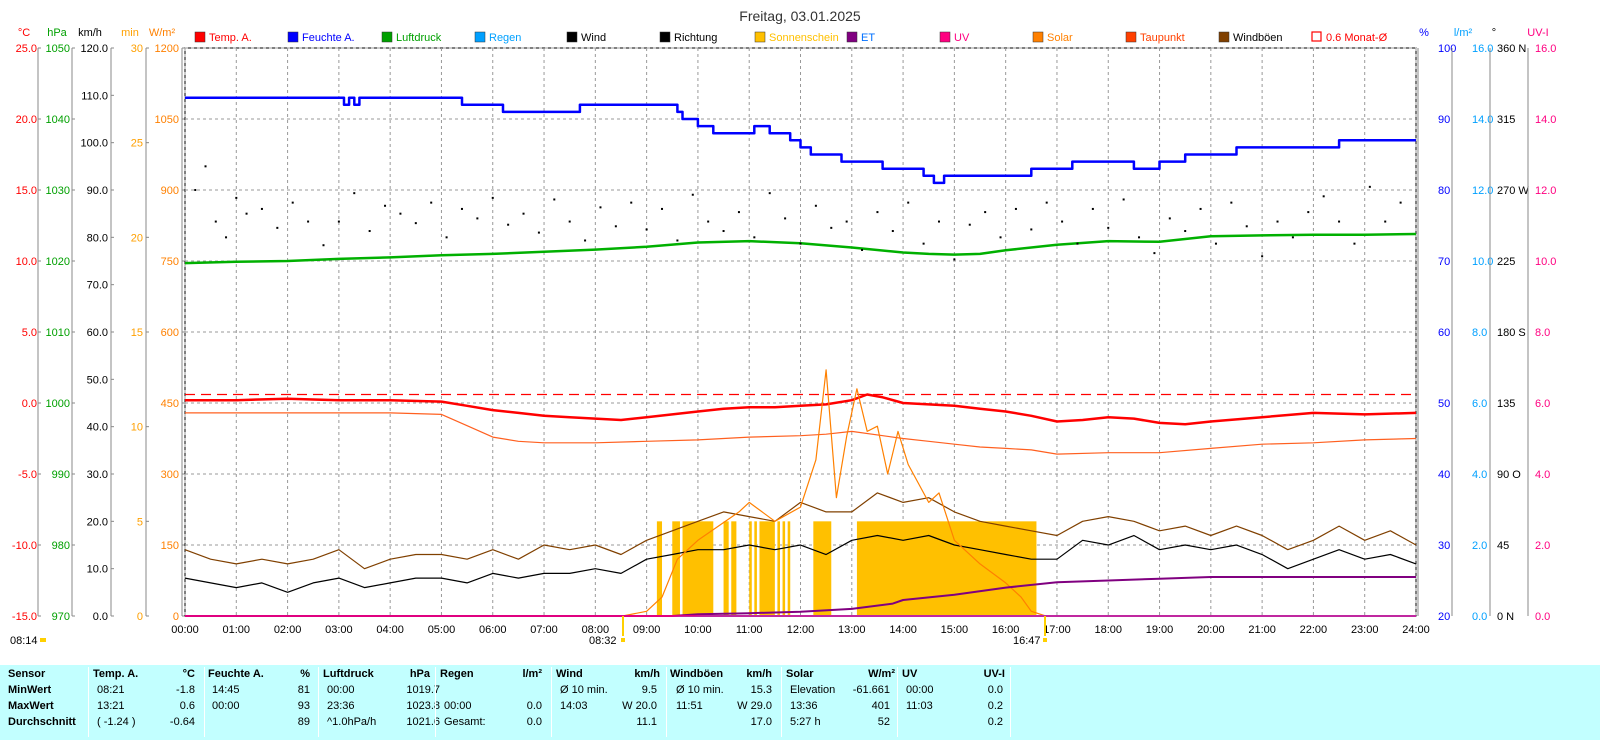 The height and width of the screenshot is (740, 1600). Describe the element at coordinates (97, 286) in the screenshot. I see `axis-tick-wind-5: 70.0` at that location.